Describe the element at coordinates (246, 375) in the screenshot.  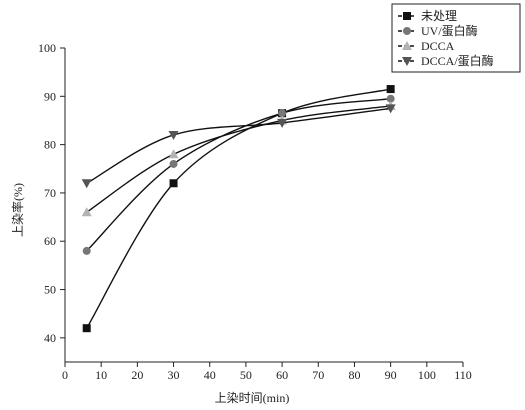
I see `x-tick-label: 50` at that location.